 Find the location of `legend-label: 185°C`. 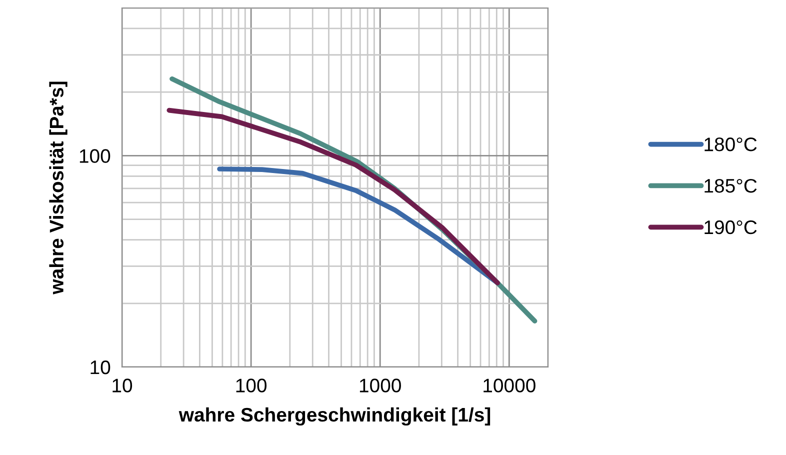

legend-label: 185°C is located at coordinates (730, 185).